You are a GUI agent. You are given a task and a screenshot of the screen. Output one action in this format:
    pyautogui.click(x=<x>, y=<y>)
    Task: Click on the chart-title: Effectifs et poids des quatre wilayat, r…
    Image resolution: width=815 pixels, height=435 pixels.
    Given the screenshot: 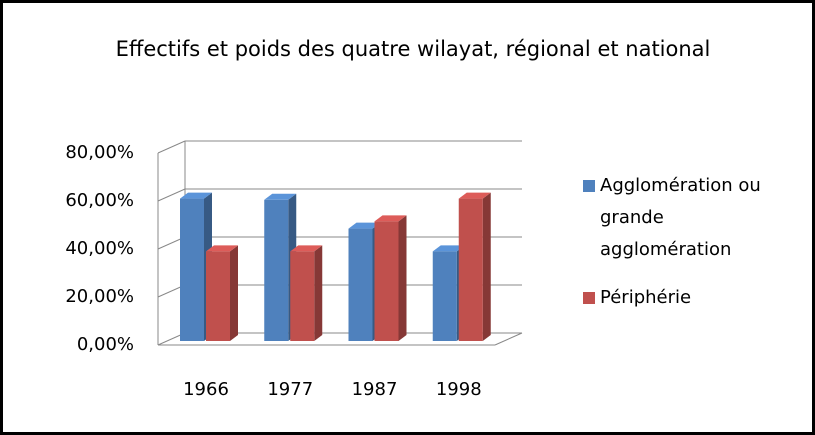 What is the action you would take?
    pyautogui.click(x=413, y=49)
    